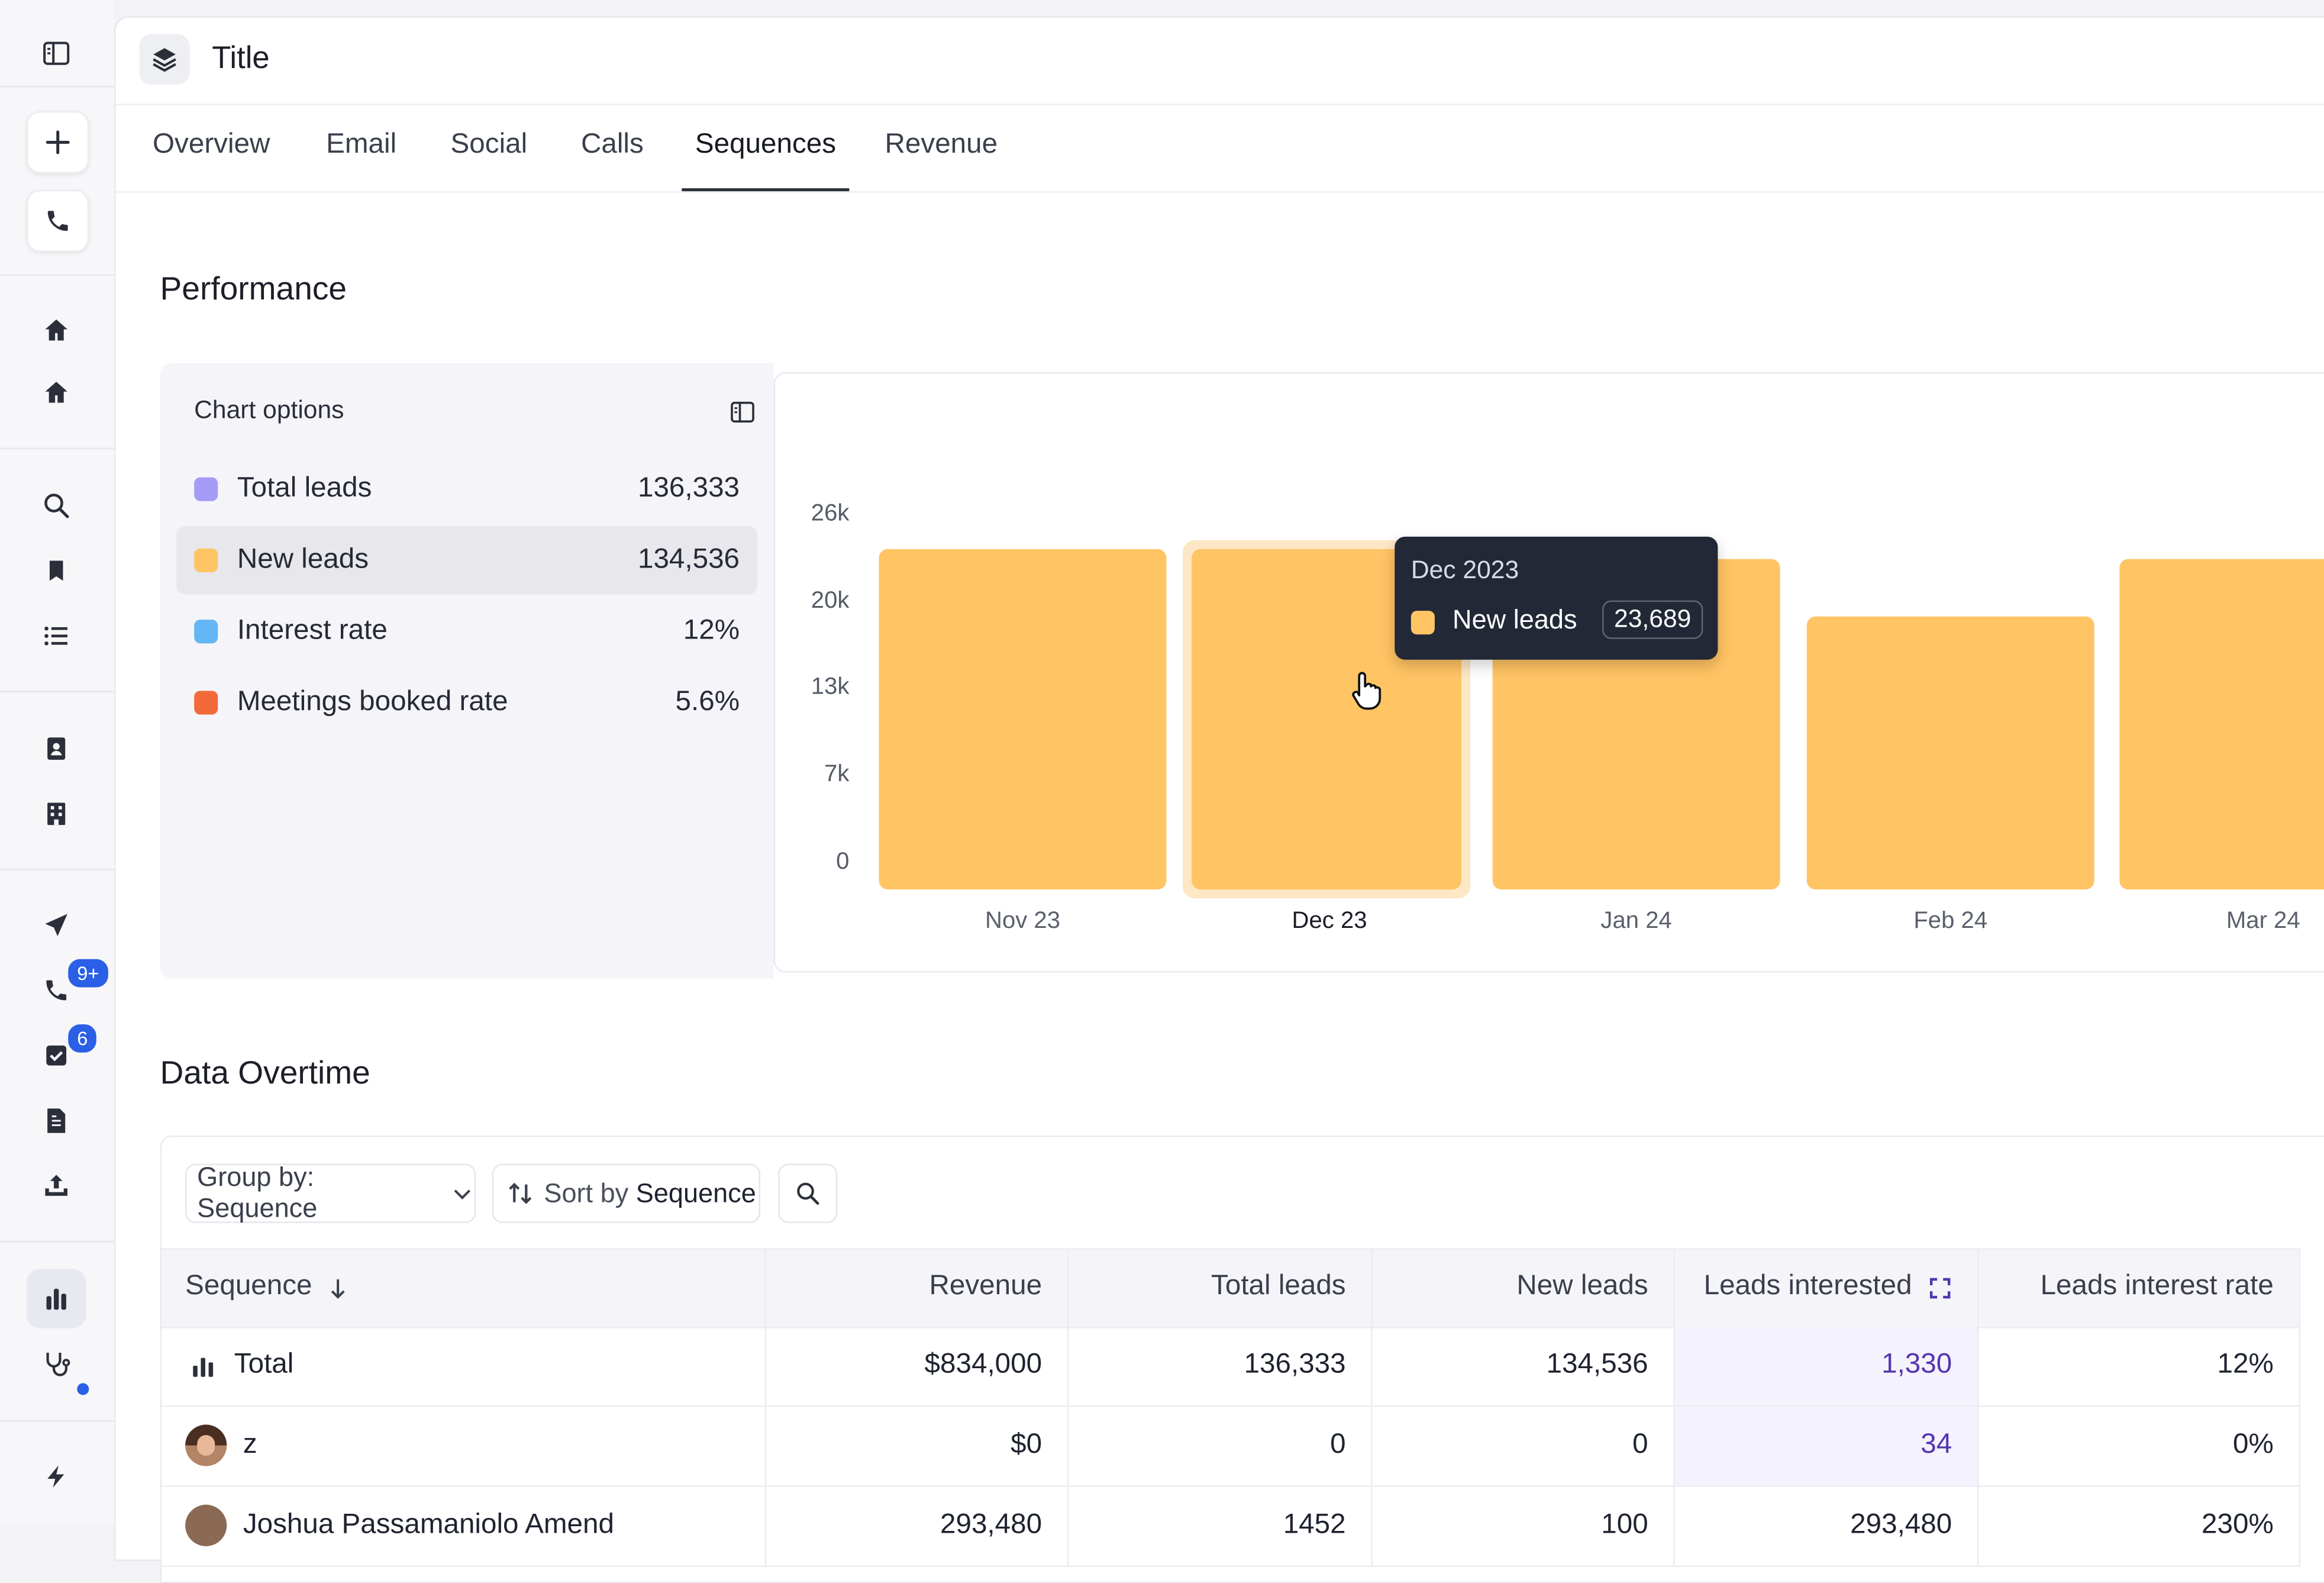 The image size is (2324, 1583). What do you see at coordinates (56, 1055) in the screenshot?
I see `tasks-icon` at bounding box center [56, 1055].